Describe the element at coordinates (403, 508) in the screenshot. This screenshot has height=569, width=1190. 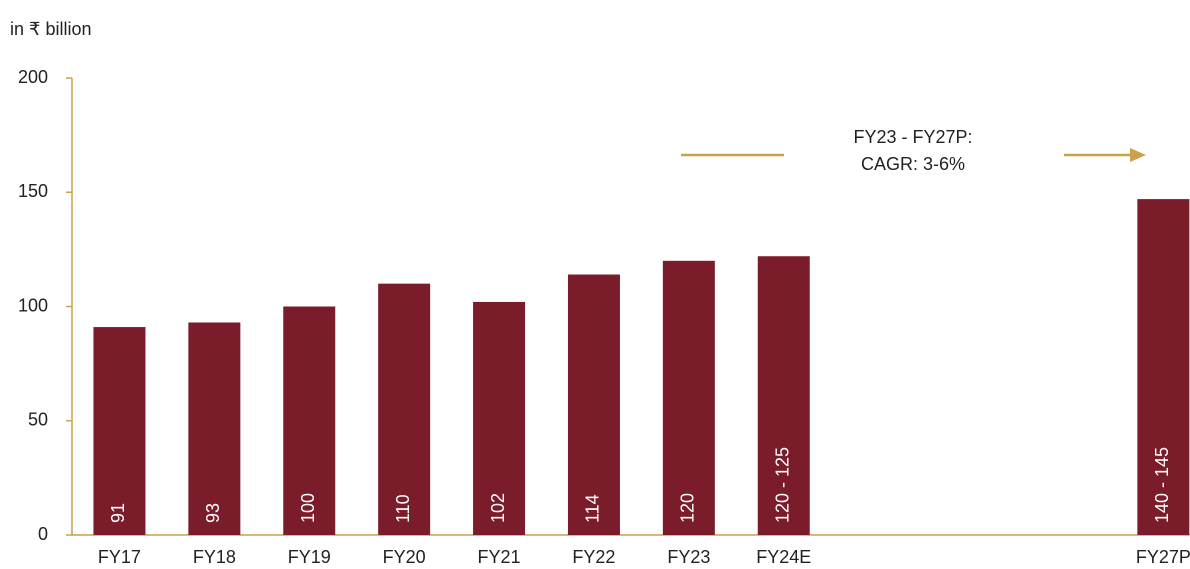
I see `value-label: 110` at that location.